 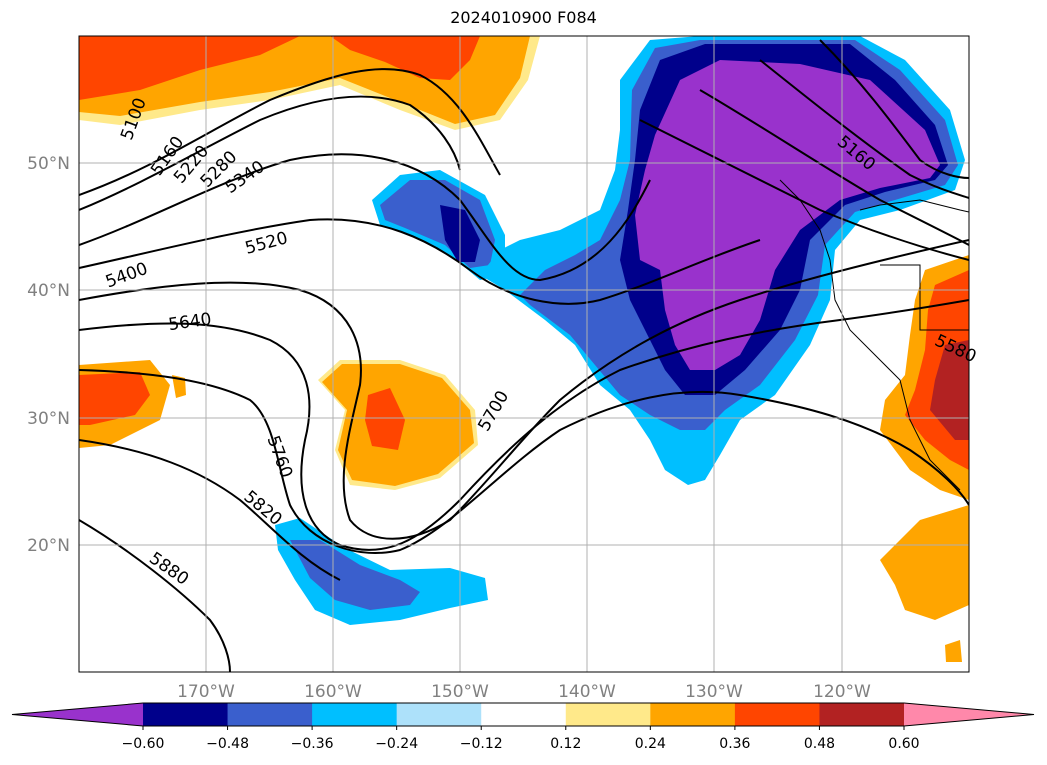 I want to click on lon-label: 140°W, so click(x=587, y=692).